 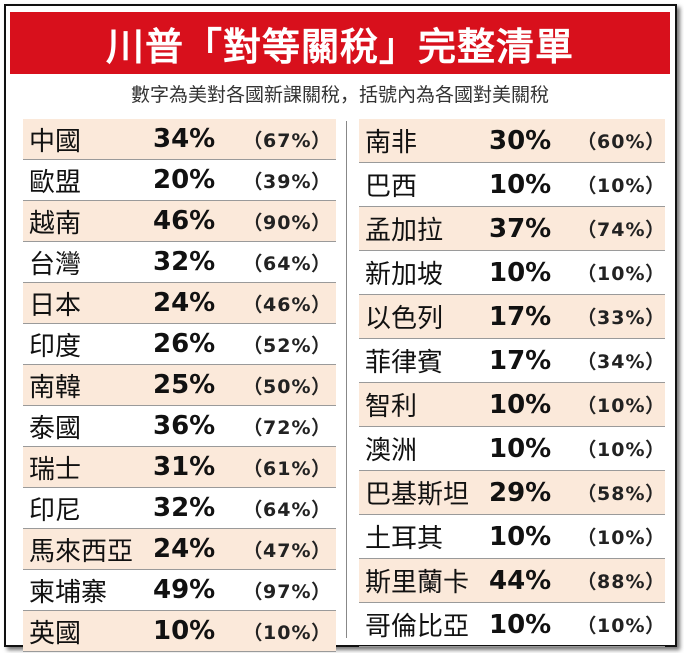 I want to click on tariff-row: 南韓 25% （50%）, so click(x=179, y=385).